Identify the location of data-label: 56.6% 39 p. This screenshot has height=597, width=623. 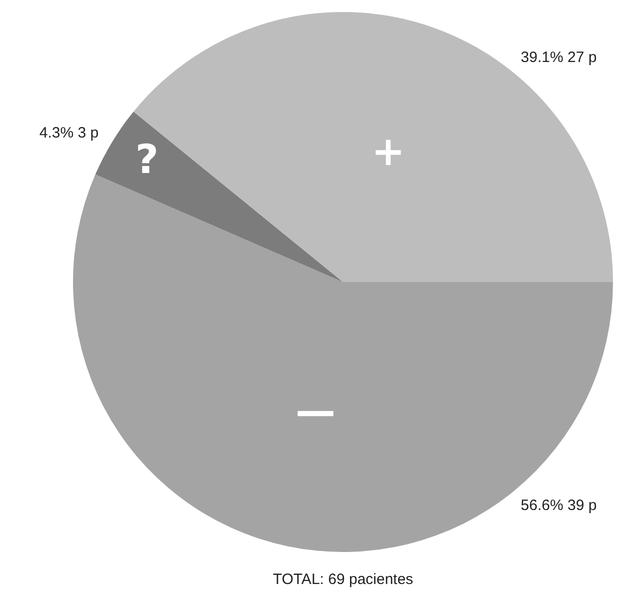
(558, 505).